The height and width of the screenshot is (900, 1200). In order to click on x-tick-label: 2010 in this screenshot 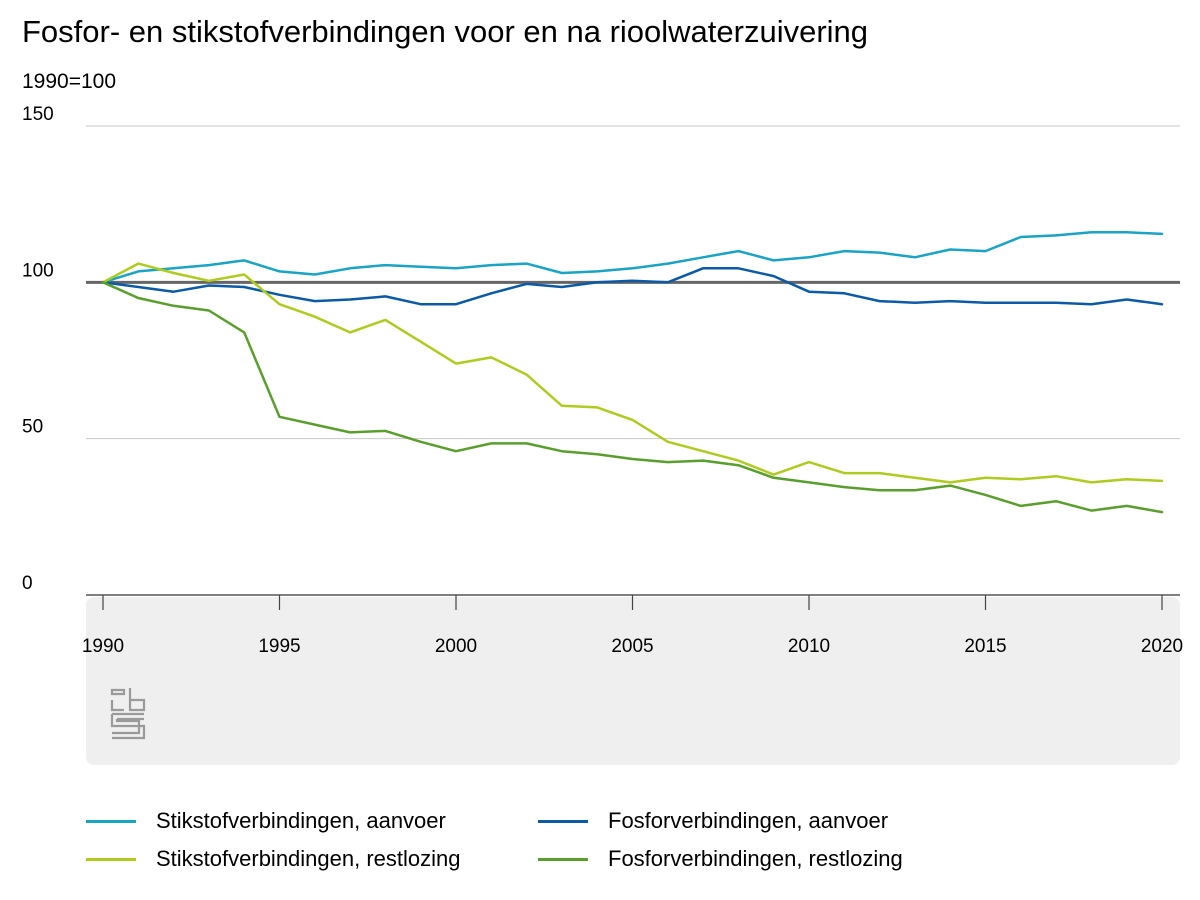, I will do `click(809, 646)`.